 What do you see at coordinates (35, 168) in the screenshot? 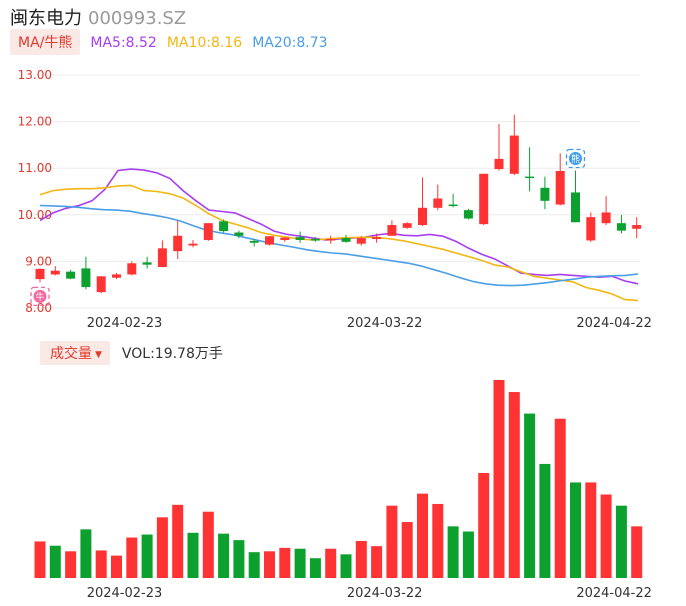
I see `y-tick-label: 11.00` at bounding box center [35, 168].